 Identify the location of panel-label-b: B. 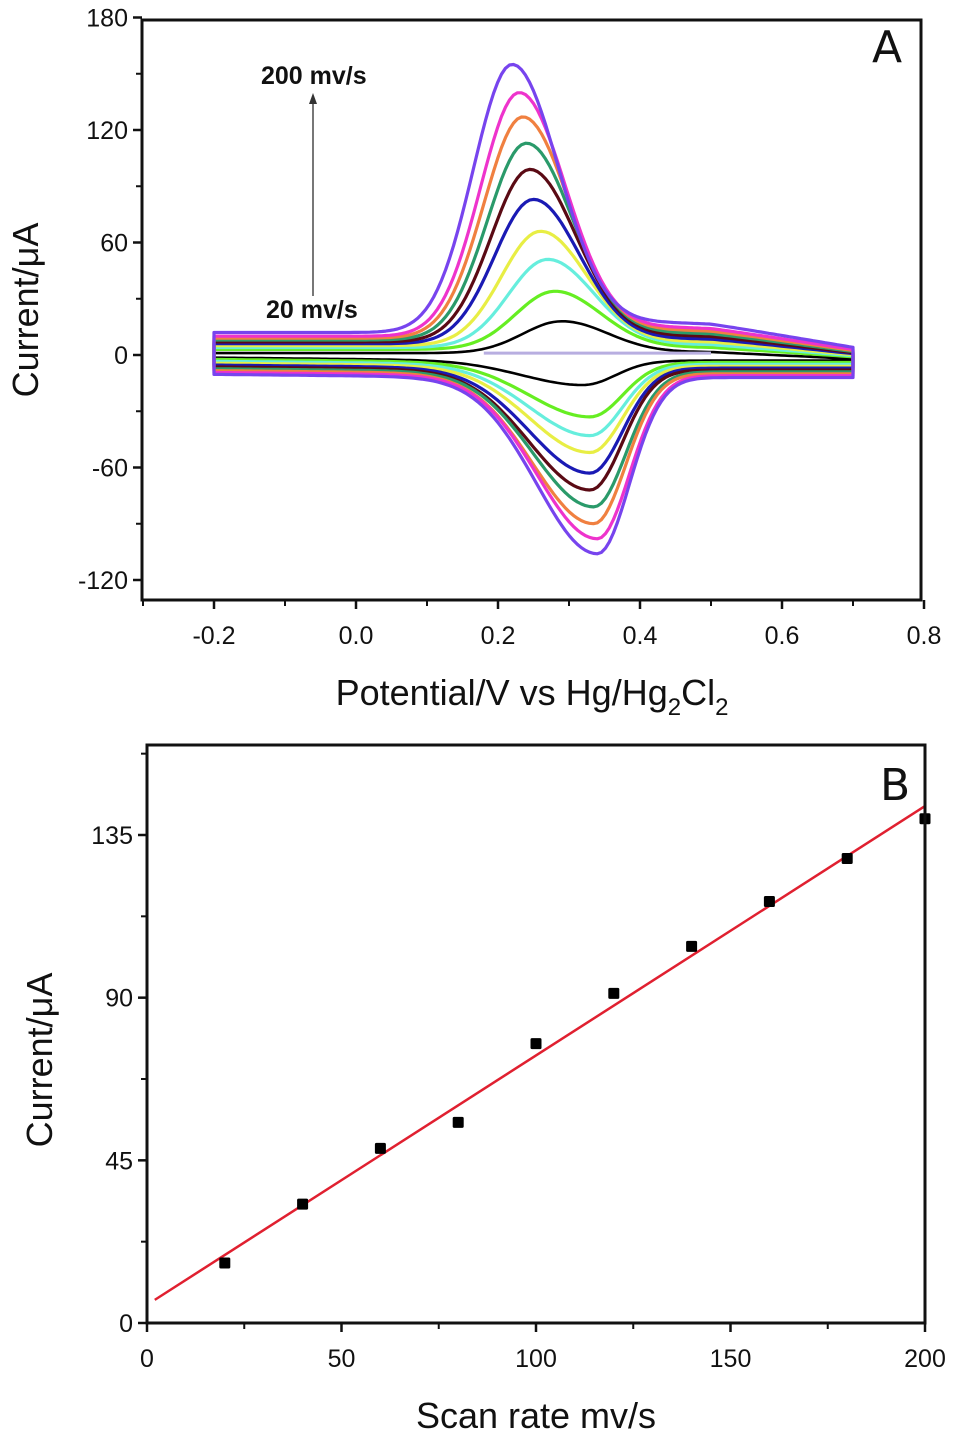
(895, 785).